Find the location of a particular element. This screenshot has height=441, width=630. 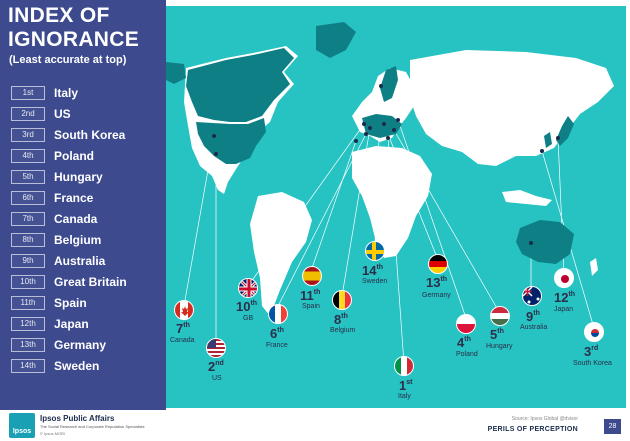

rank-country: Italy is located at coordinates (66, 92).